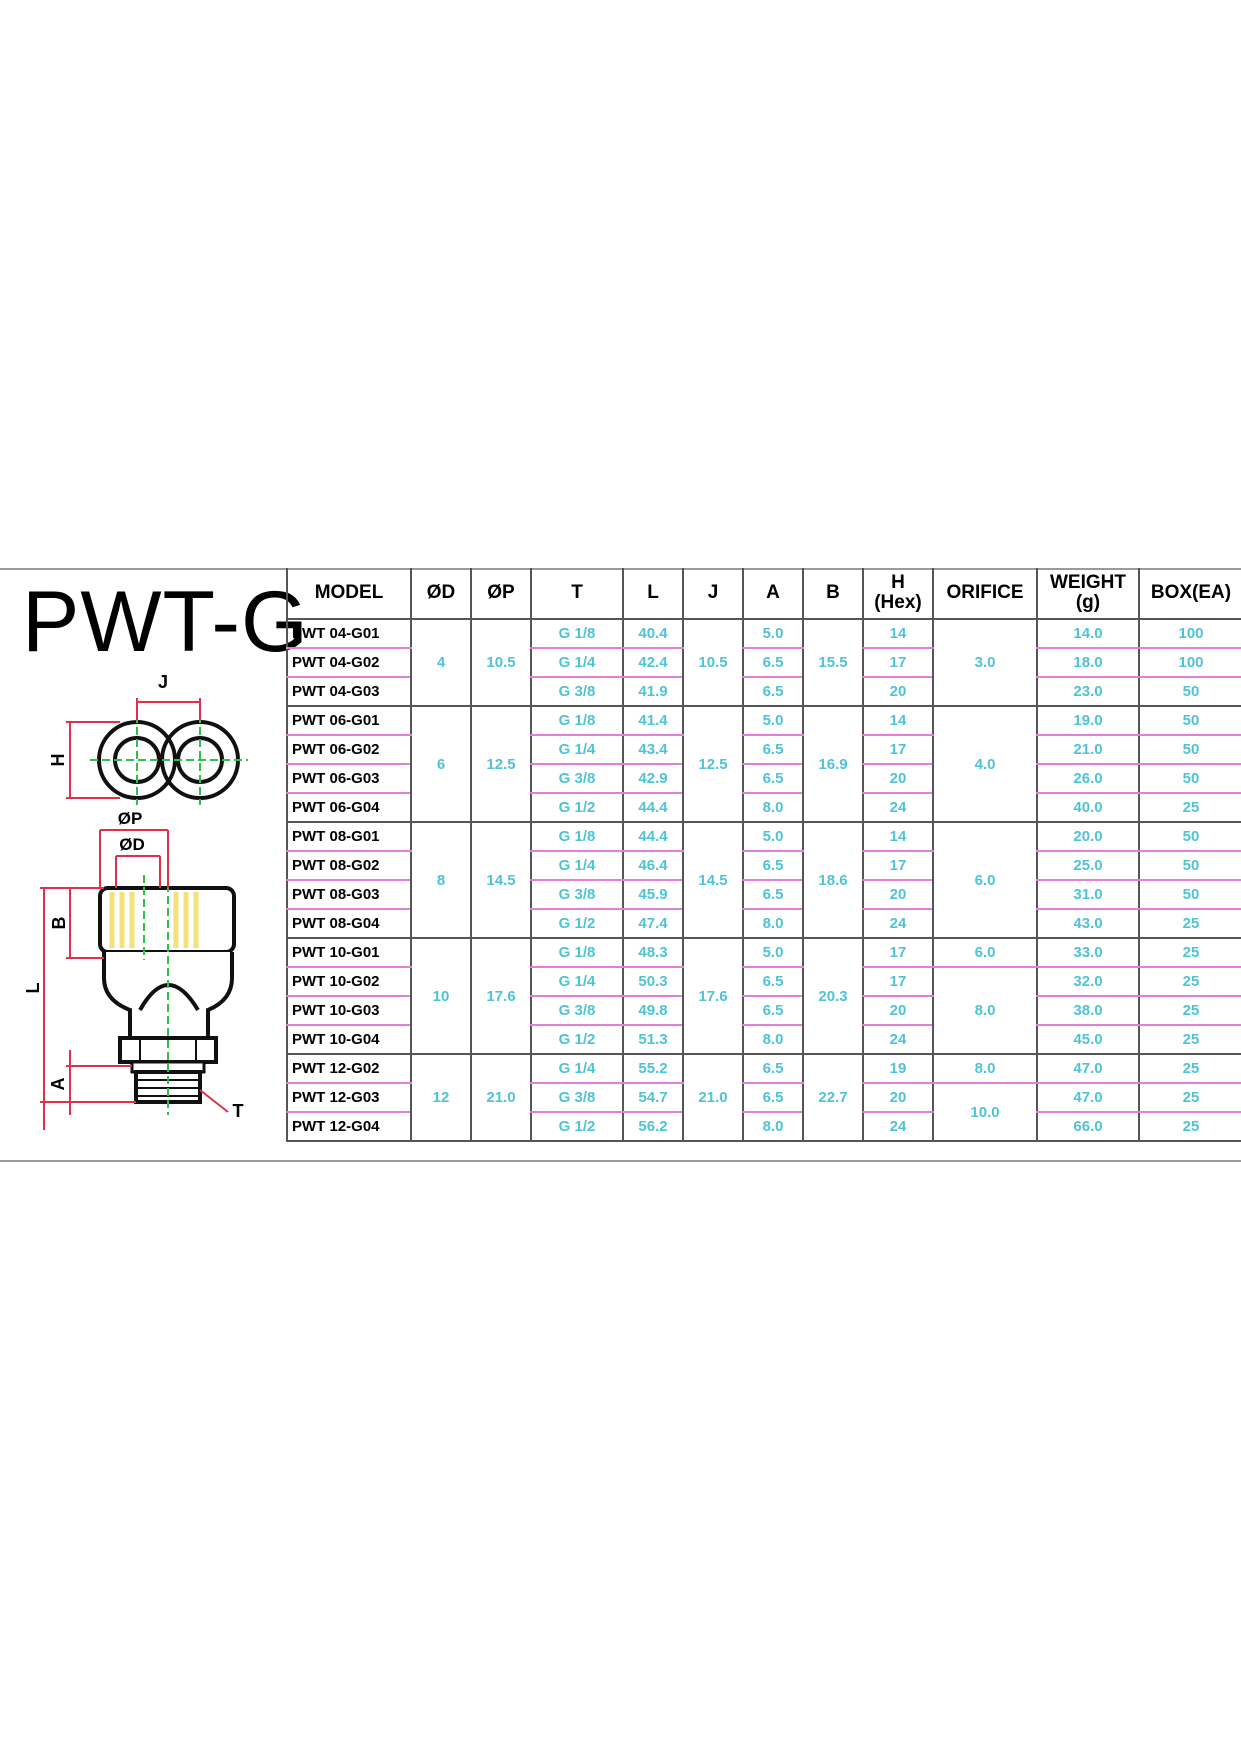  I want to click on header-model: MODEL, so click(348, 594).